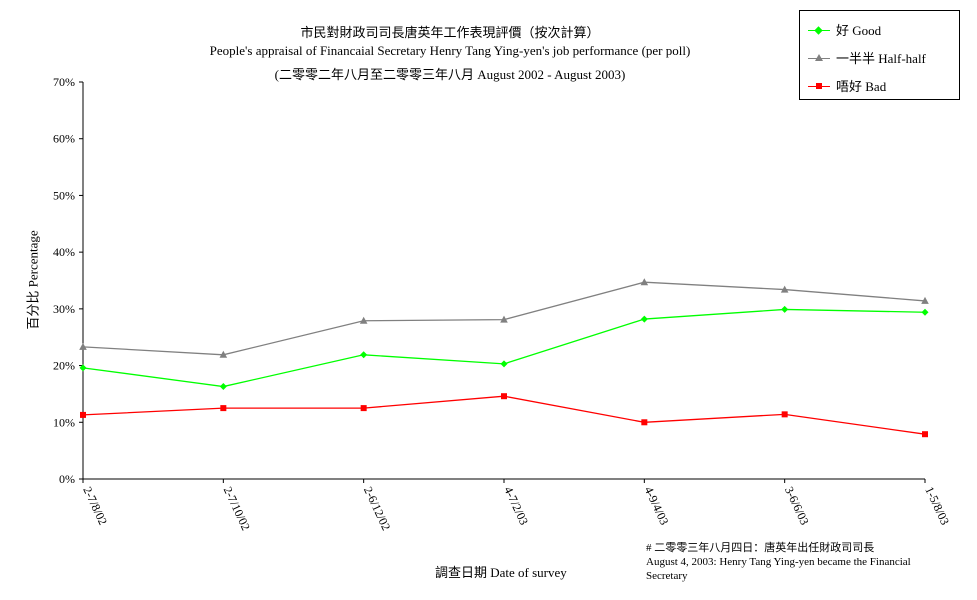 The height and width of the screenshot is (600, 977). Describe the element at coordinates (501, 572) in the screenshot. I see `x-axis-label: 調查日期 Date of survey` at that location.